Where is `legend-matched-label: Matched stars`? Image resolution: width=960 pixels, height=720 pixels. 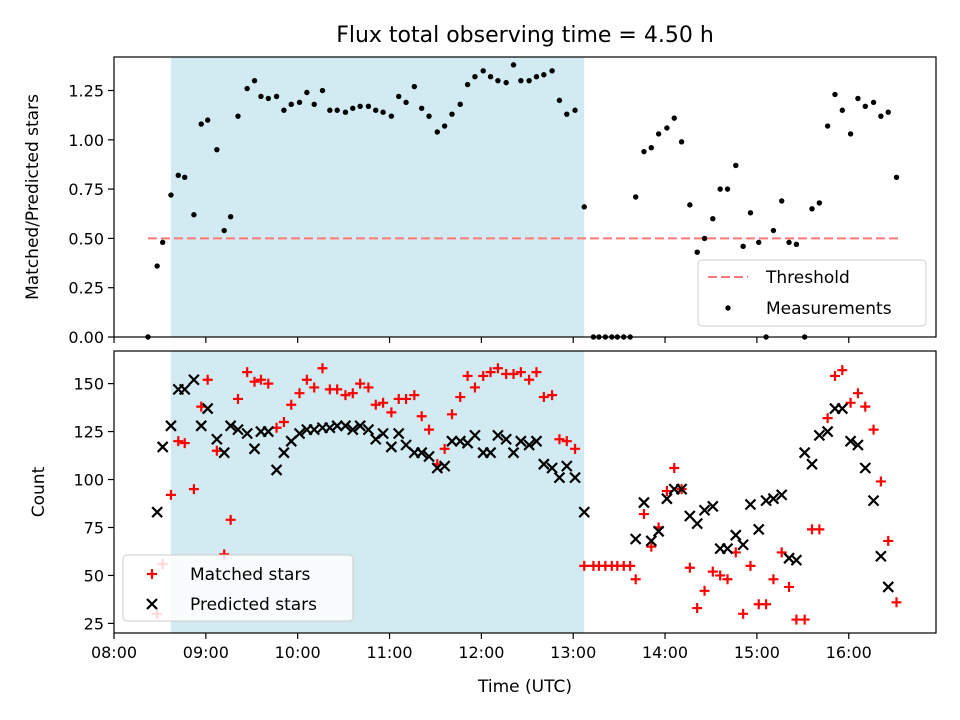
legend-matched-label: Matched stars is located at coordinates (250, 575).